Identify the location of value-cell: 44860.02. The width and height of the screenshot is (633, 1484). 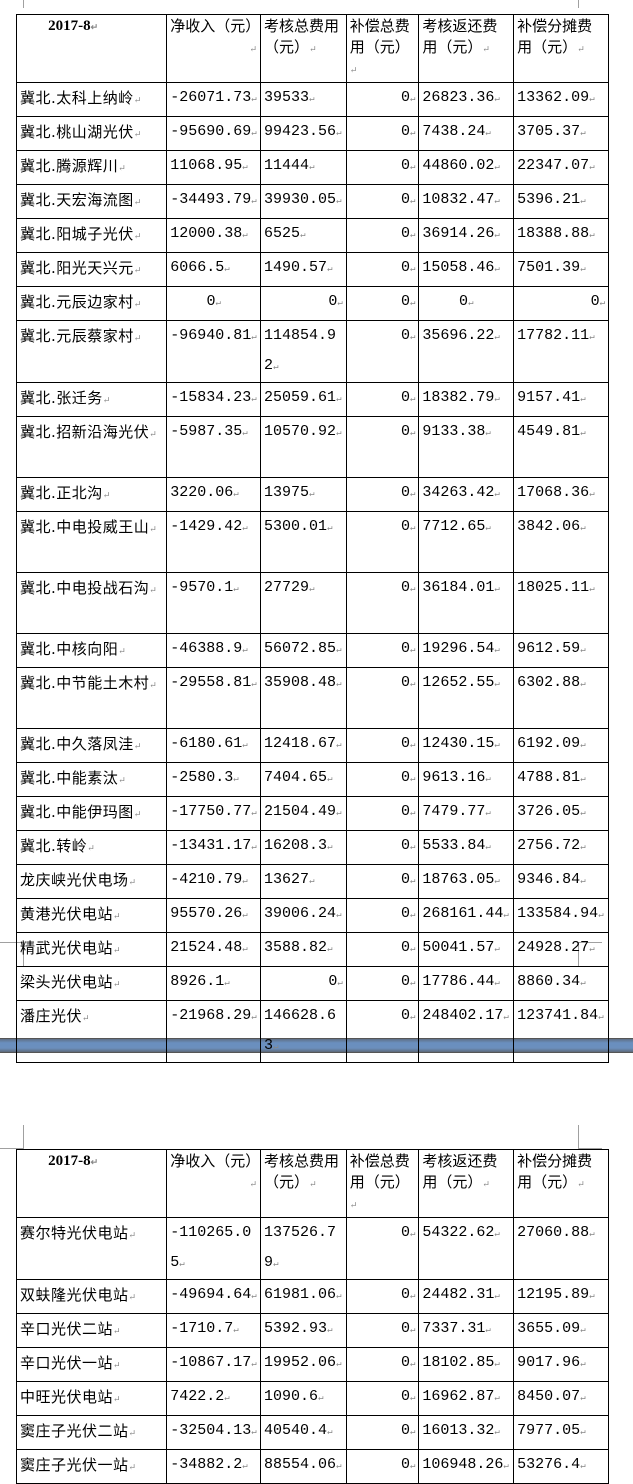
(466, 167).